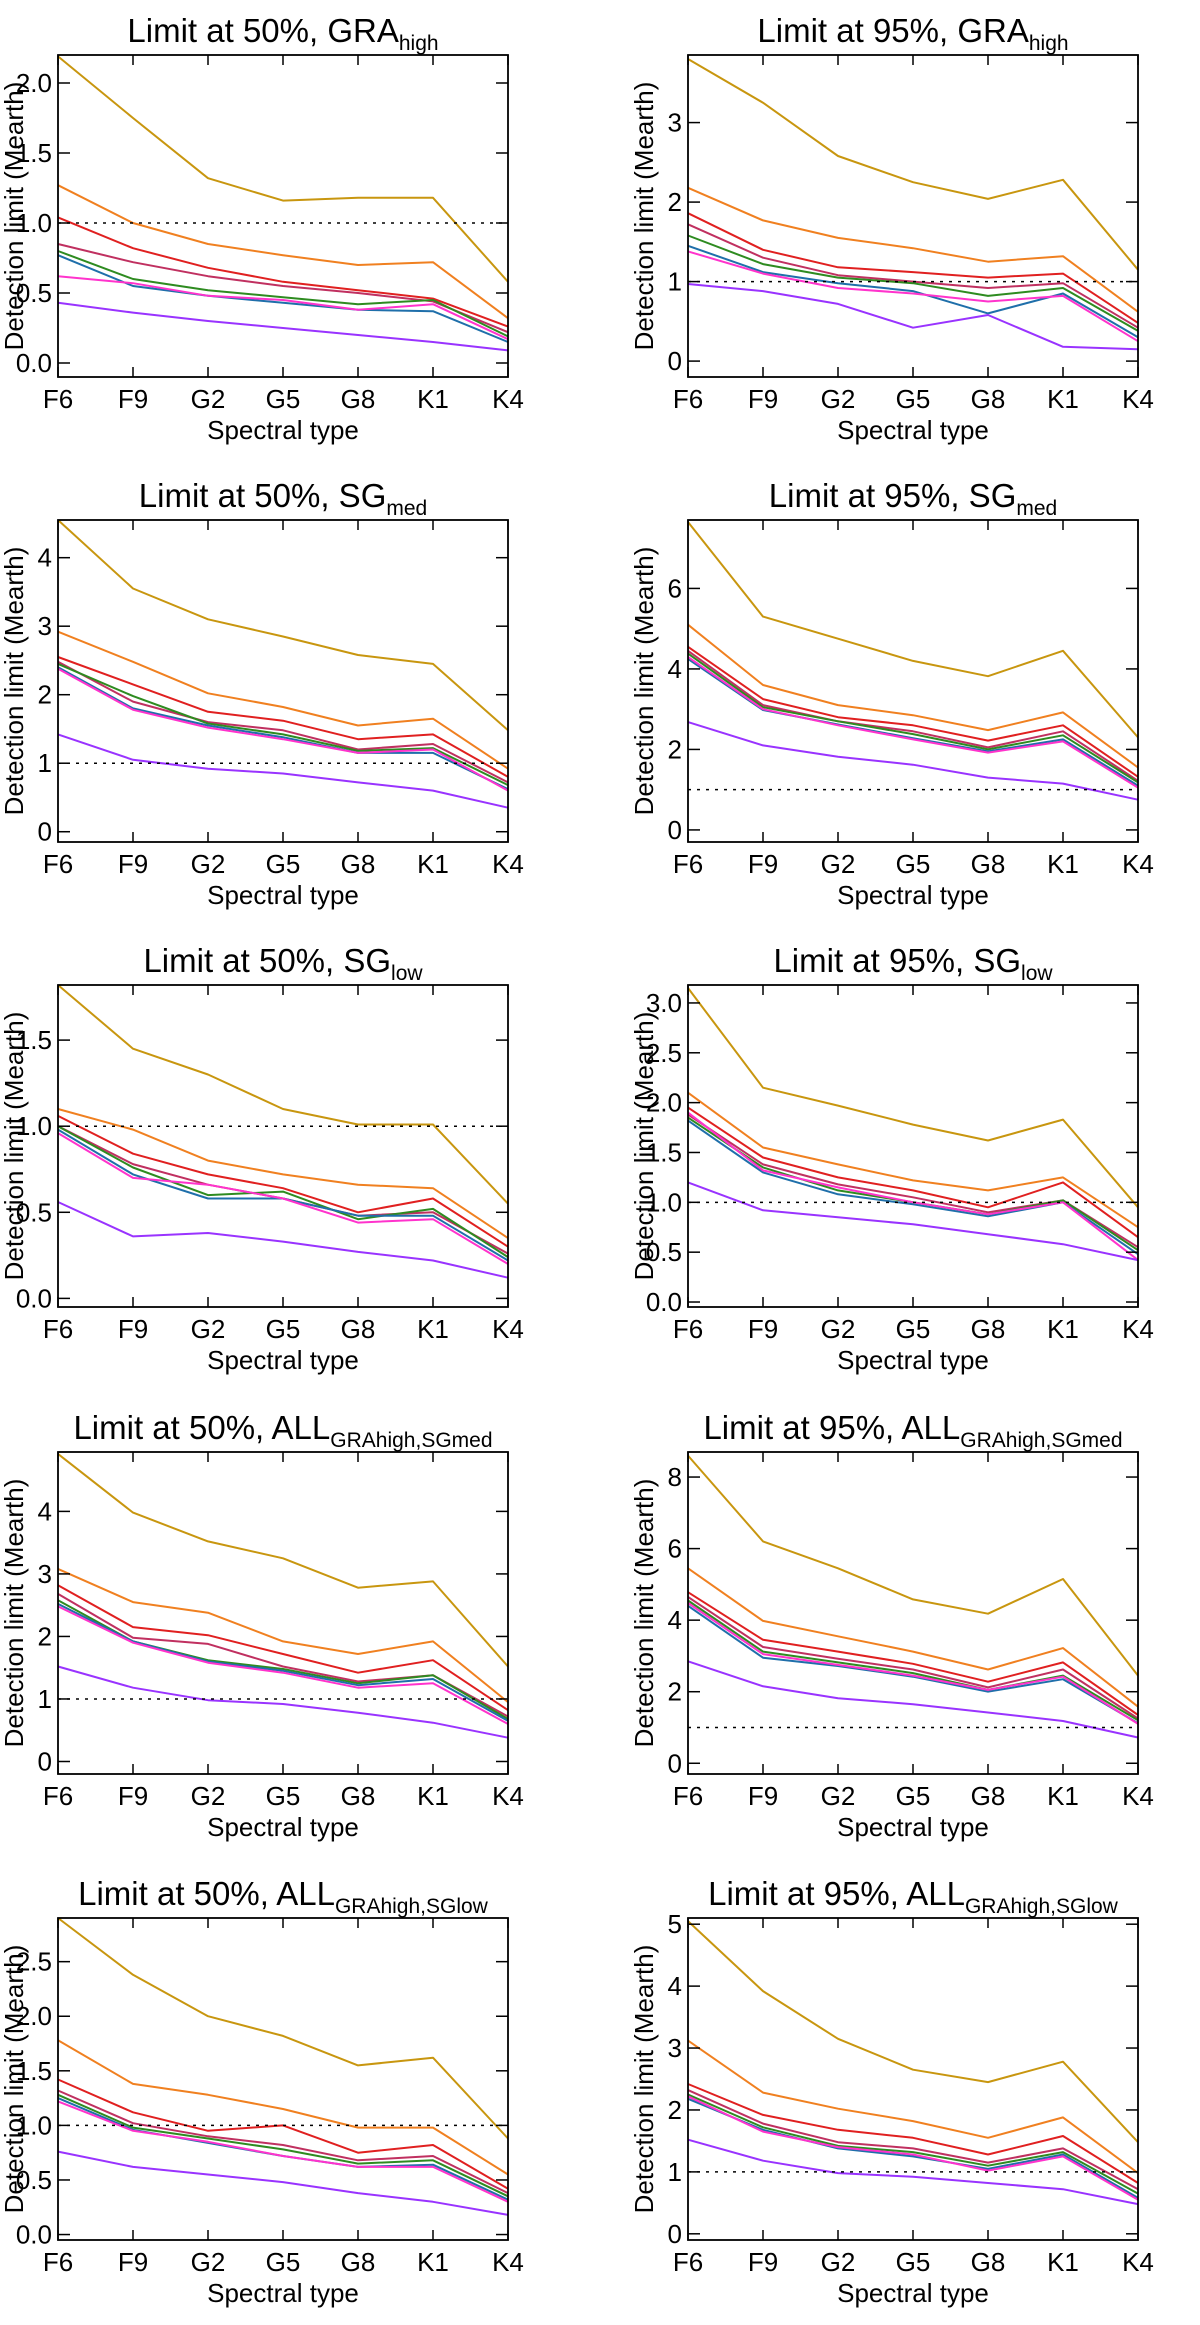  Describe the element at coordinates (407, 973) in the screenshot. I see `chart-title-subscript: low` at that location.